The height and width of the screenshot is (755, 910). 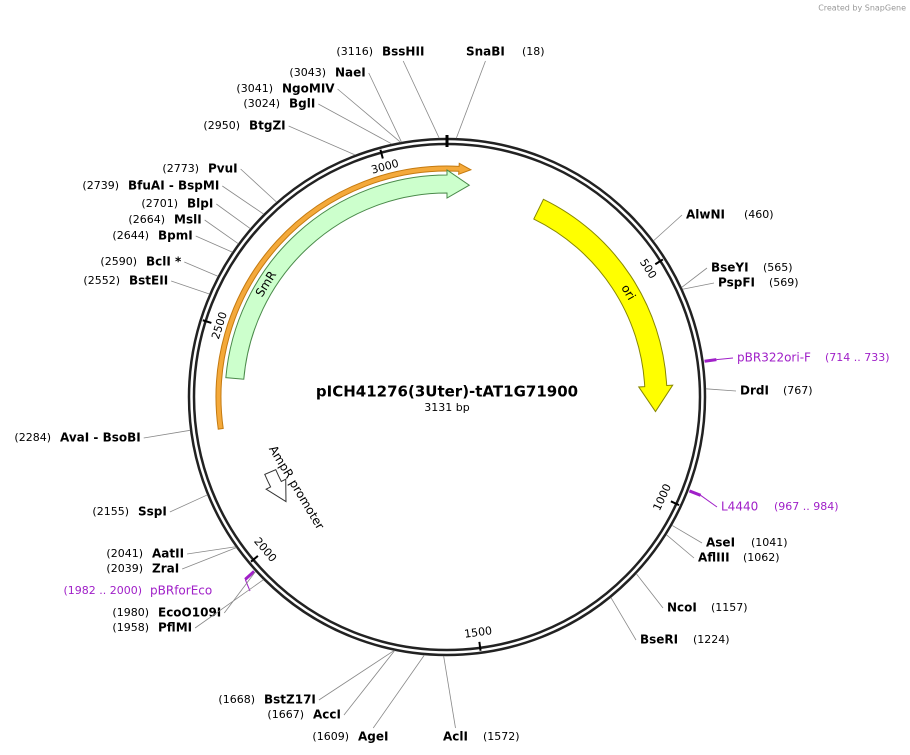 I want to click on site-name: NgoMIV, so click(x=308, y=89).